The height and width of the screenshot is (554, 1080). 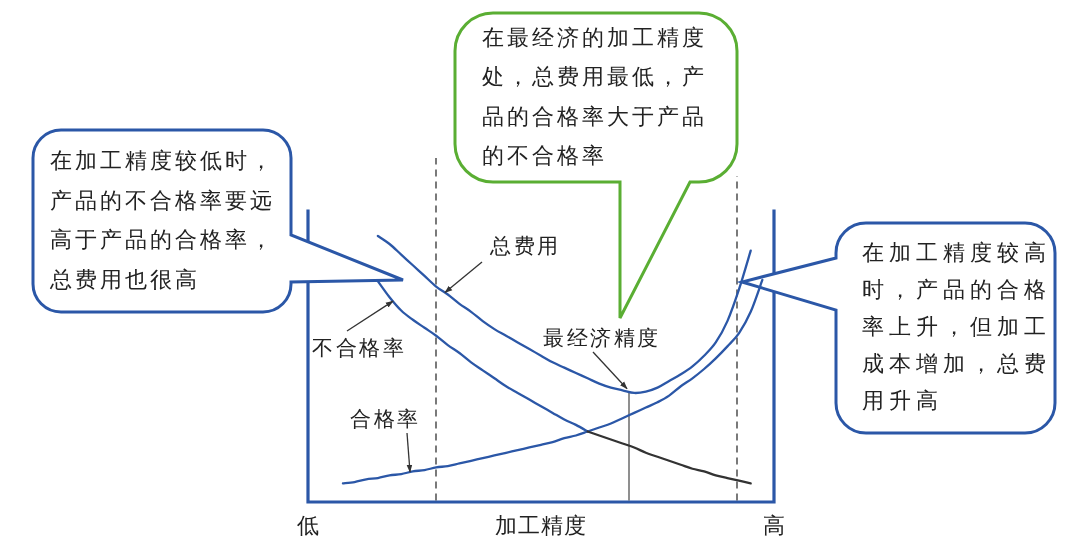 I want to click on series-name: 合格率, so click(x=385, y=419).